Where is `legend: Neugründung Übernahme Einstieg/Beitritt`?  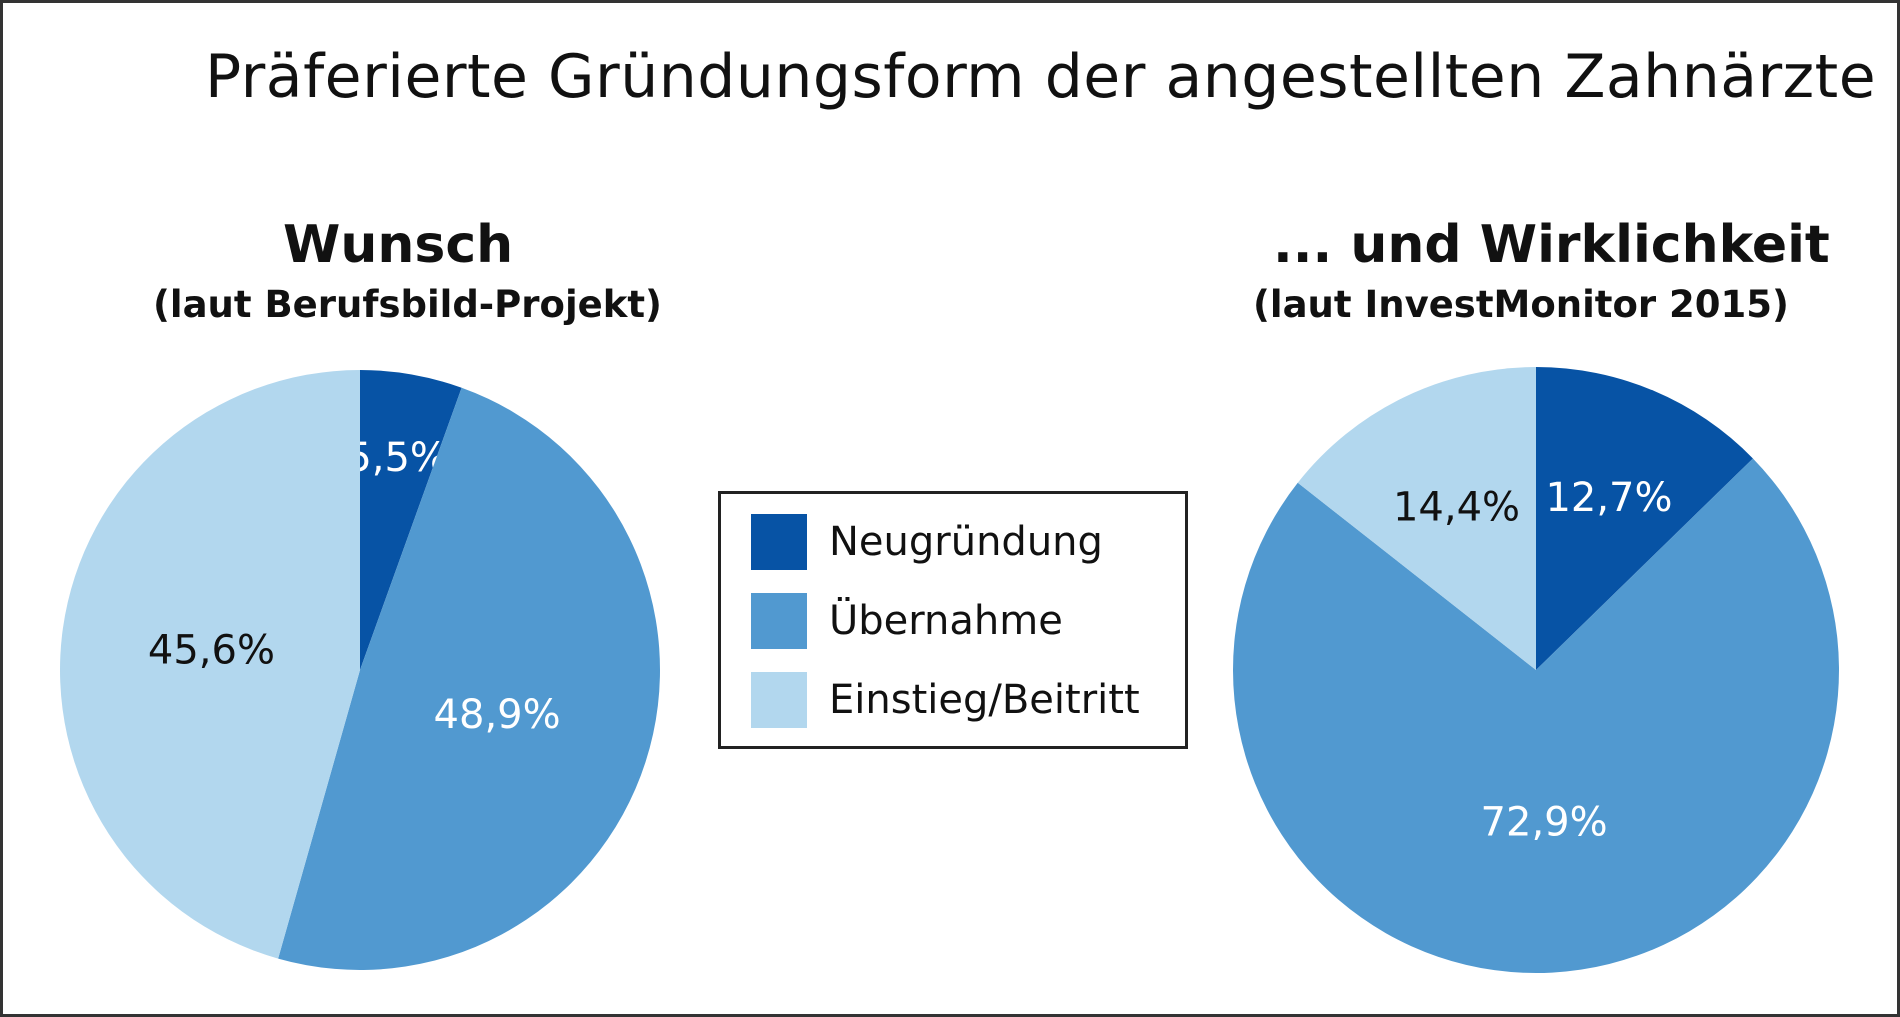
legend: Neugründung Übernahme Einstieg/Beitritt is located at coordinates (953, 620).